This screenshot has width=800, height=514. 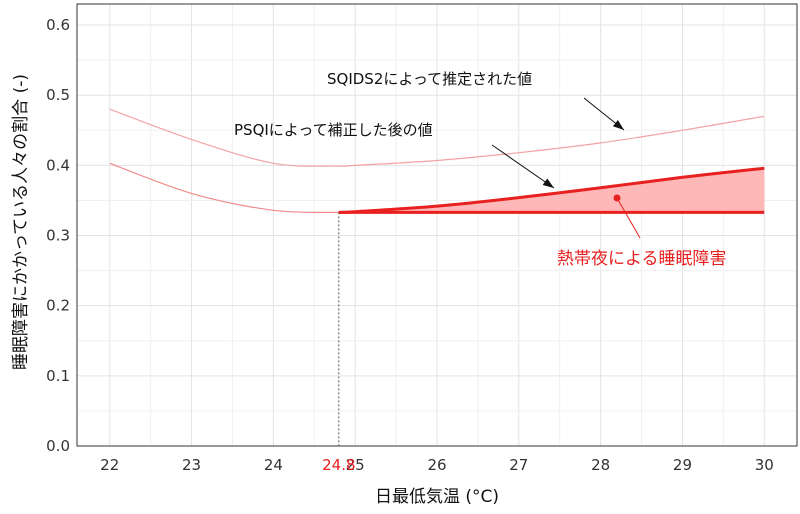 I want to click on y-tick-label: 0.6, so click(x=58, y=25).